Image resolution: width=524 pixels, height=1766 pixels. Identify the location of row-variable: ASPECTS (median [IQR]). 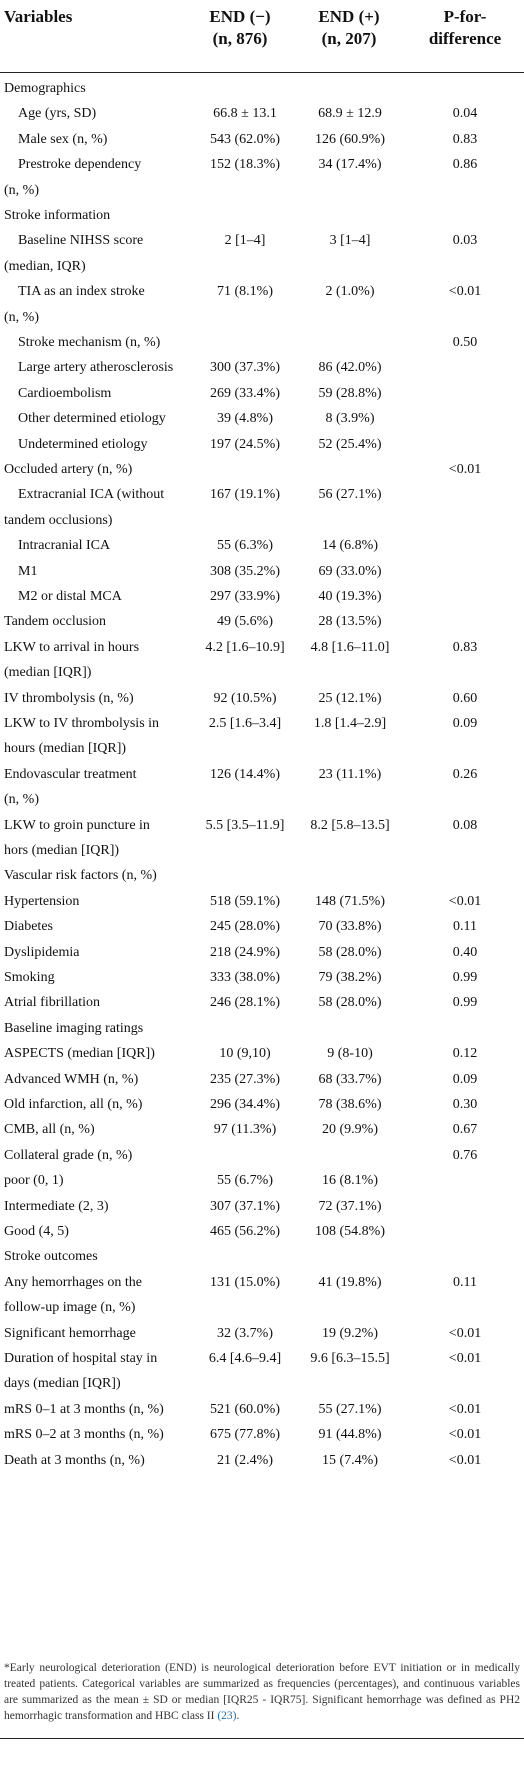
(79, 1054).